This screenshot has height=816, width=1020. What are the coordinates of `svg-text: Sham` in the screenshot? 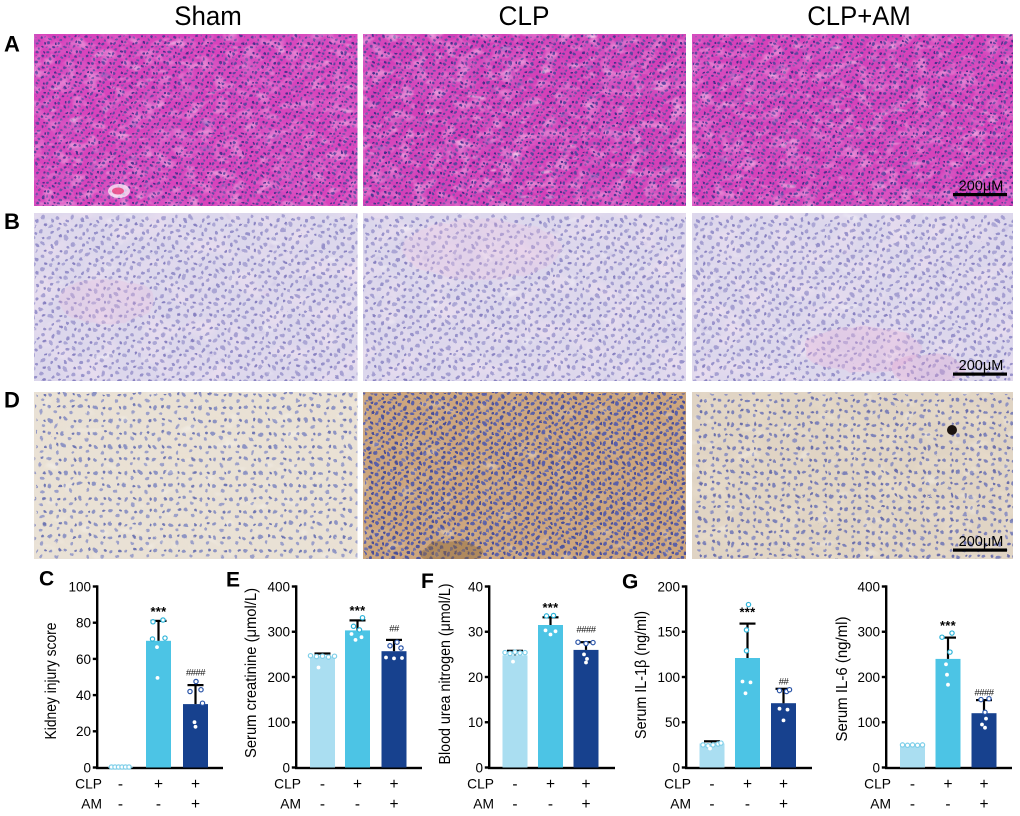 It's located at (208, 16).